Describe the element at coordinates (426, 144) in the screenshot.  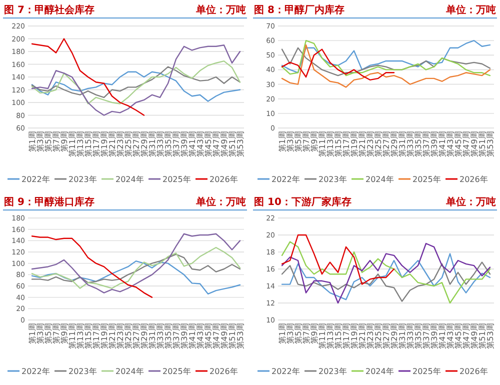
I see `x-tick-label: 第37周` at that location.